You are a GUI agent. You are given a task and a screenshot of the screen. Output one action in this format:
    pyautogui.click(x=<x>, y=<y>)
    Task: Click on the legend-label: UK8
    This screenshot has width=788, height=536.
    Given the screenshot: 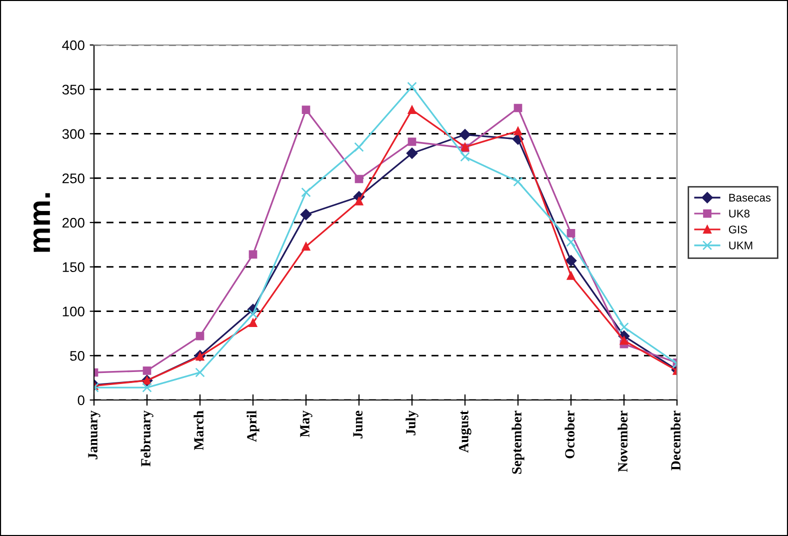 What is the action you would take?
    pyautogui.click(x=739, y=214)
    